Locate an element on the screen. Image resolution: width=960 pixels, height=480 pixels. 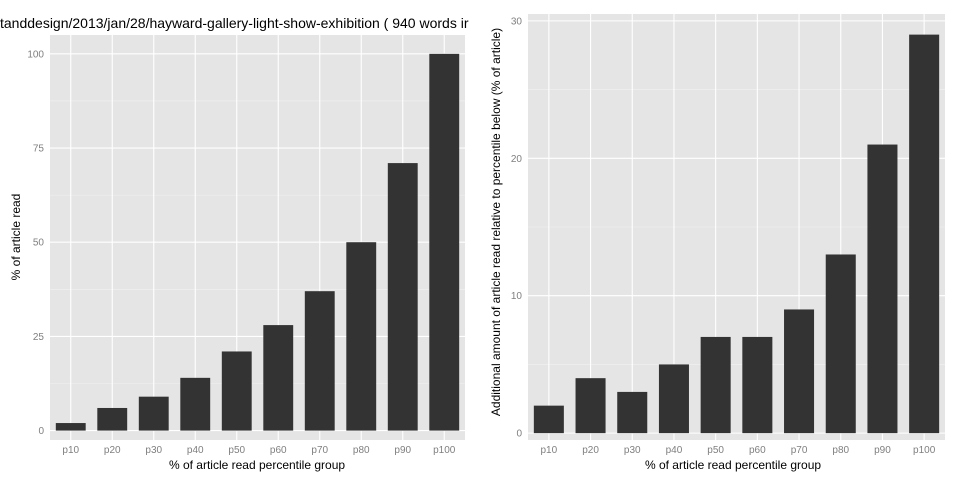
chart-left-y-tick-label: 25 is located at coordinates (39, 337).